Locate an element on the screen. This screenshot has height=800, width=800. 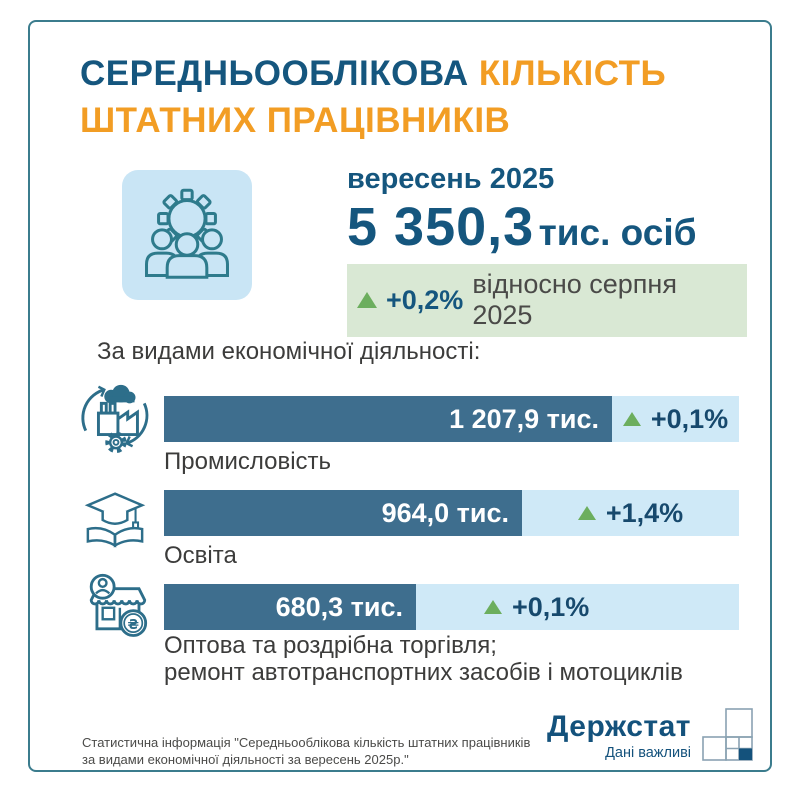
title-word-blue: СЕРЕДНЬООБЛІКОВА is located at coordinates (274, 73).